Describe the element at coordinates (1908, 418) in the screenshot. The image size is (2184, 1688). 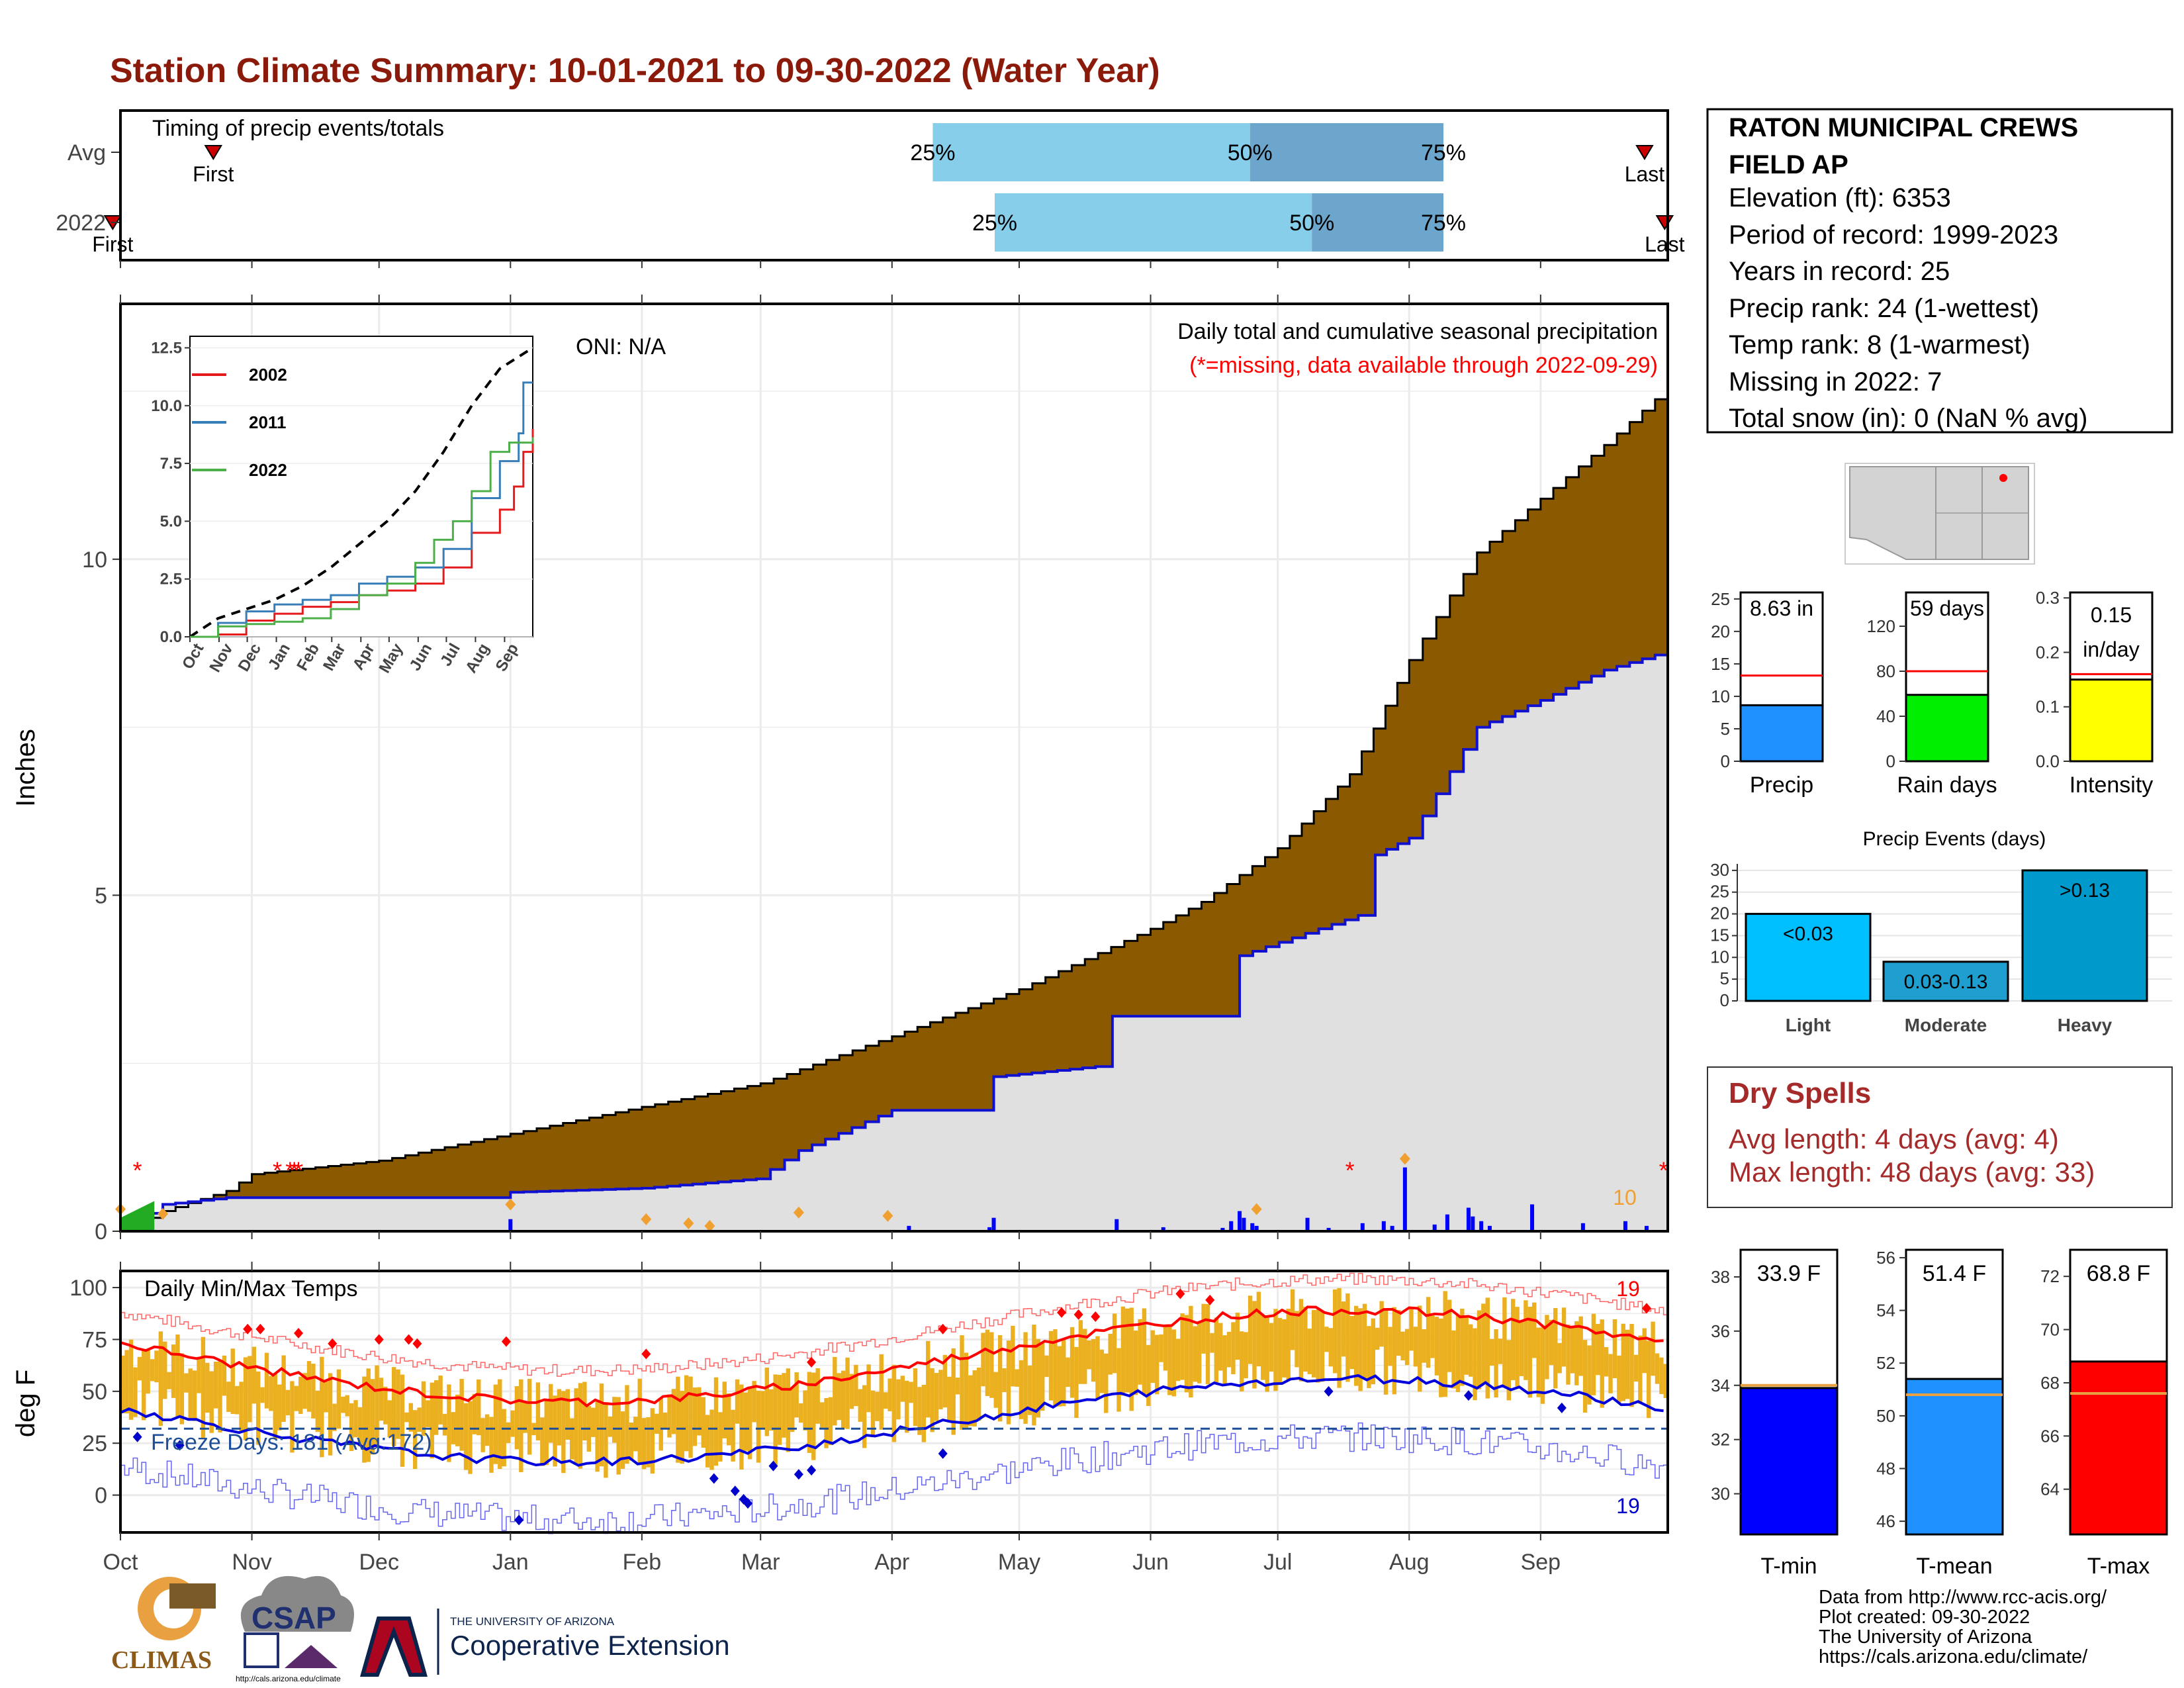
I see `station-snow: Total snow (in): 0 (NaN % avg)` at that location.